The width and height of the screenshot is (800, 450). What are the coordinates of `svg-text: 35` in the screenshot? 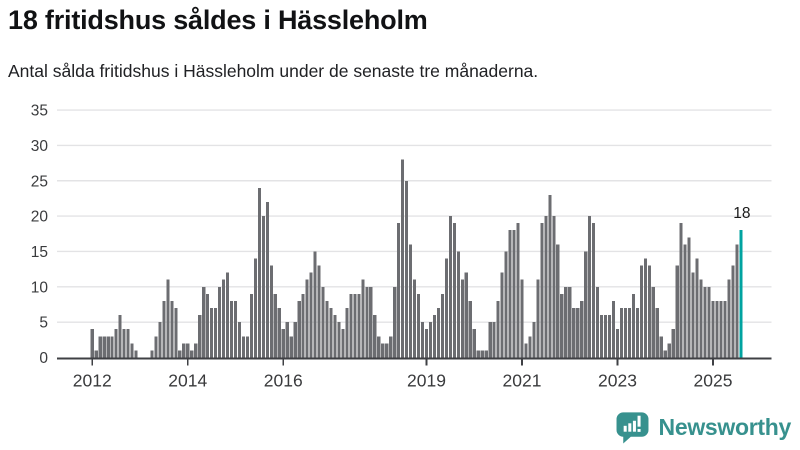 It's located at (39, 111).